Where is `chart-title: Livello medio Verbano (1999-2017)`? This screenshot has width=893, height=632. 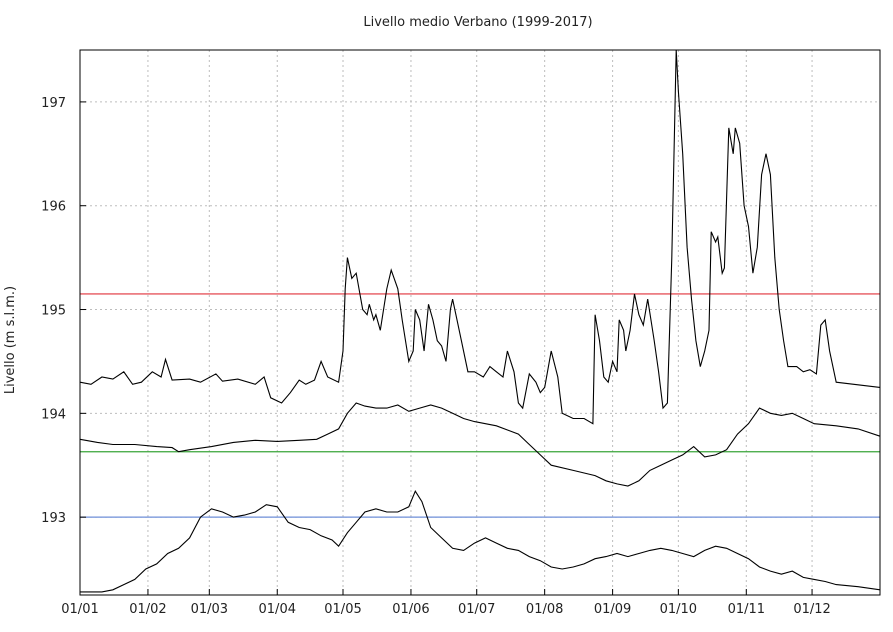
chart-title: Livello medio Verbano (1999-2017) is located at coordinates (477, 22).